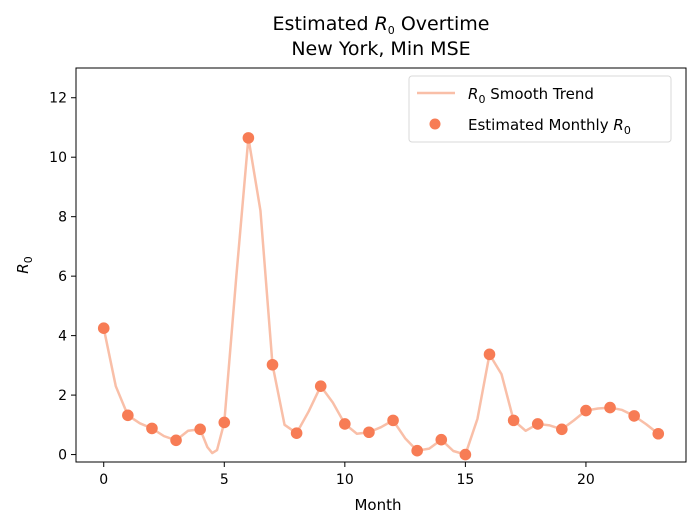  Describe the element at coordinates (345, 480) in the screenshot. I see `x-tick-label-10: 10` at that location.